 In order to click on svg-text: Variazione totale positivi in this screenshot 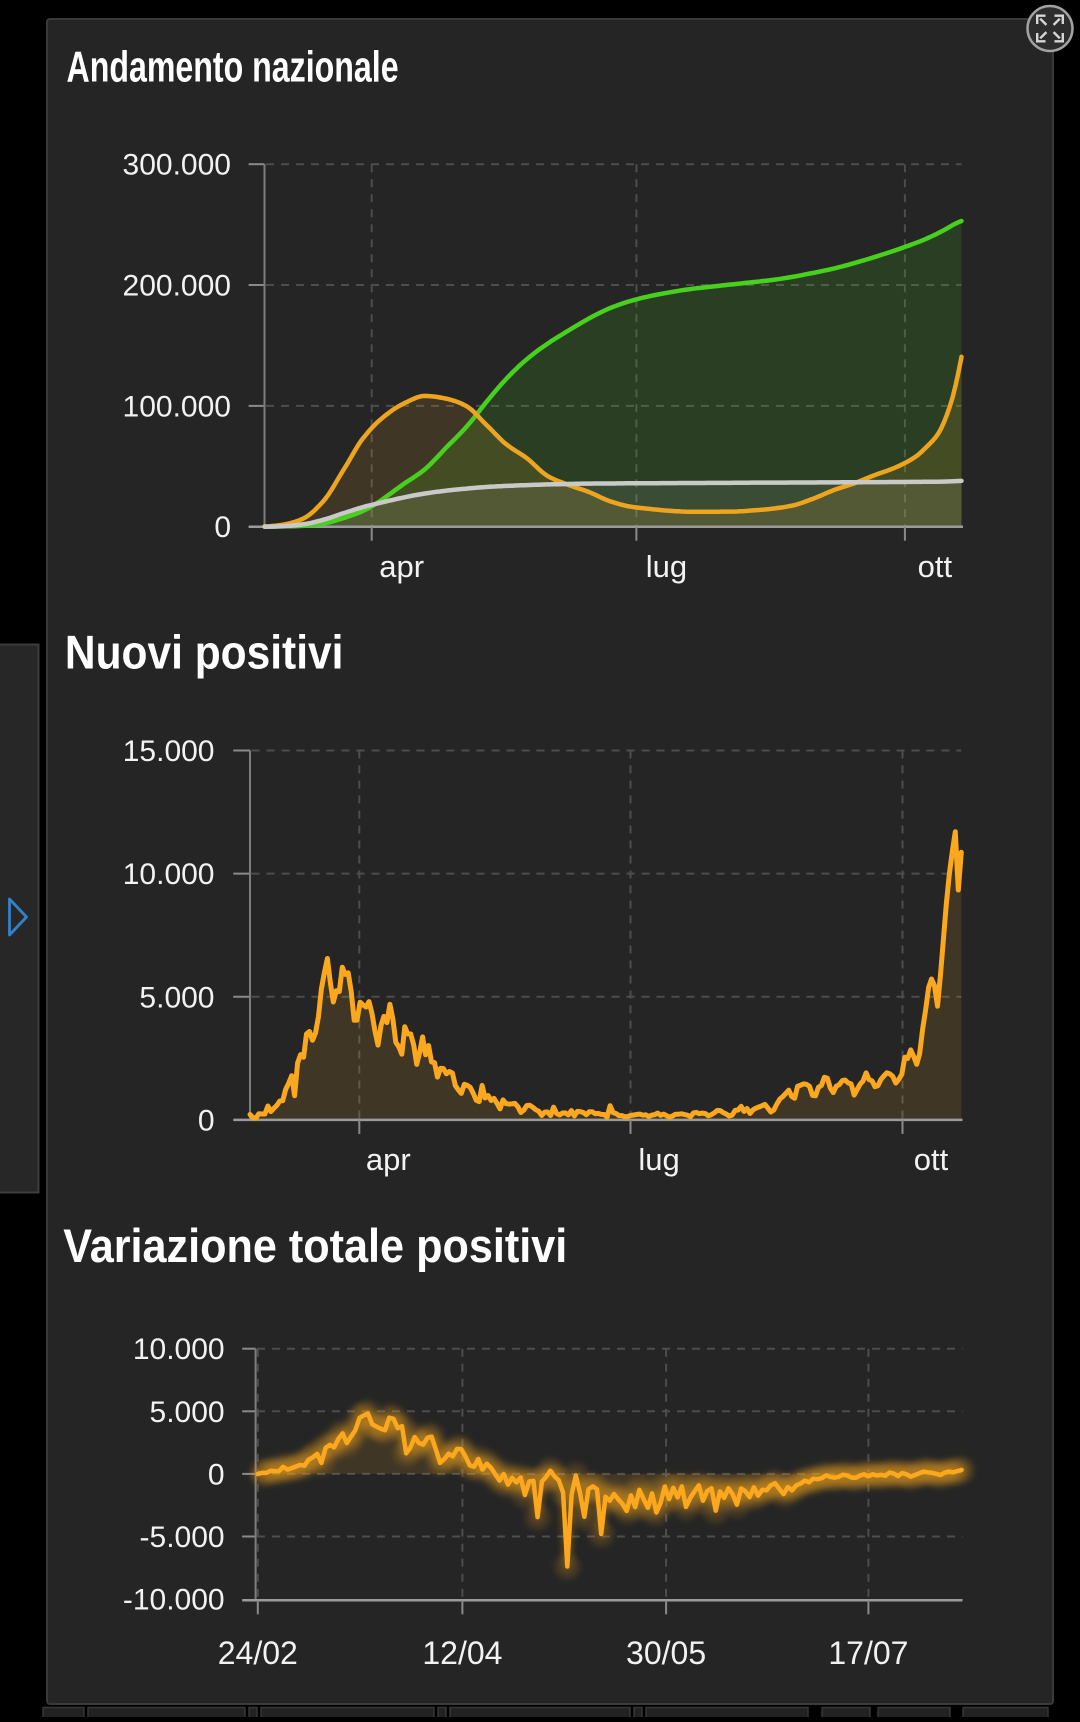, I will do `click(315, 1246)`.